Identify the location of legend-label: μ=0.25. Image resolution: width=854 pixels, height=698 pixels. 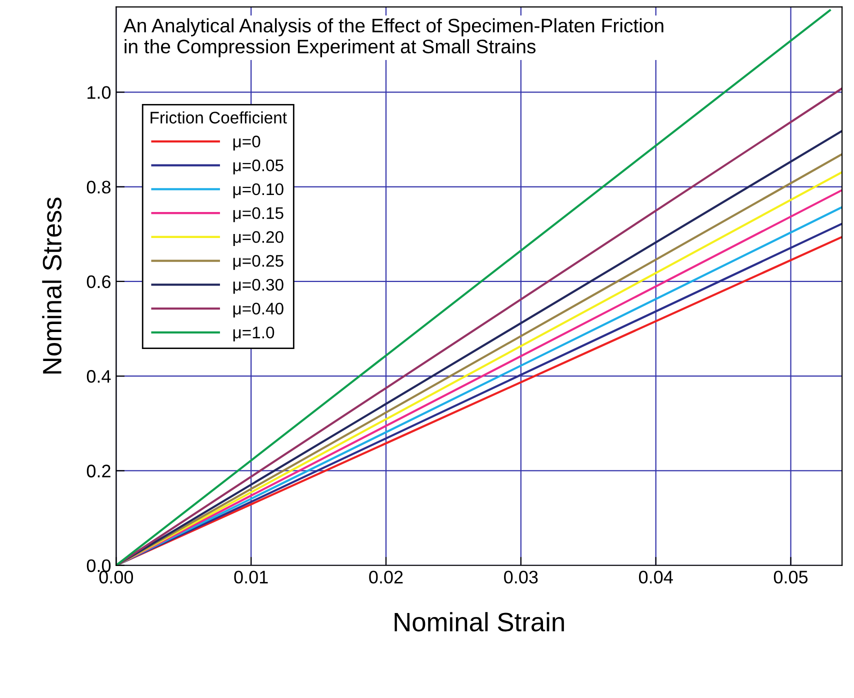
(258, 262).